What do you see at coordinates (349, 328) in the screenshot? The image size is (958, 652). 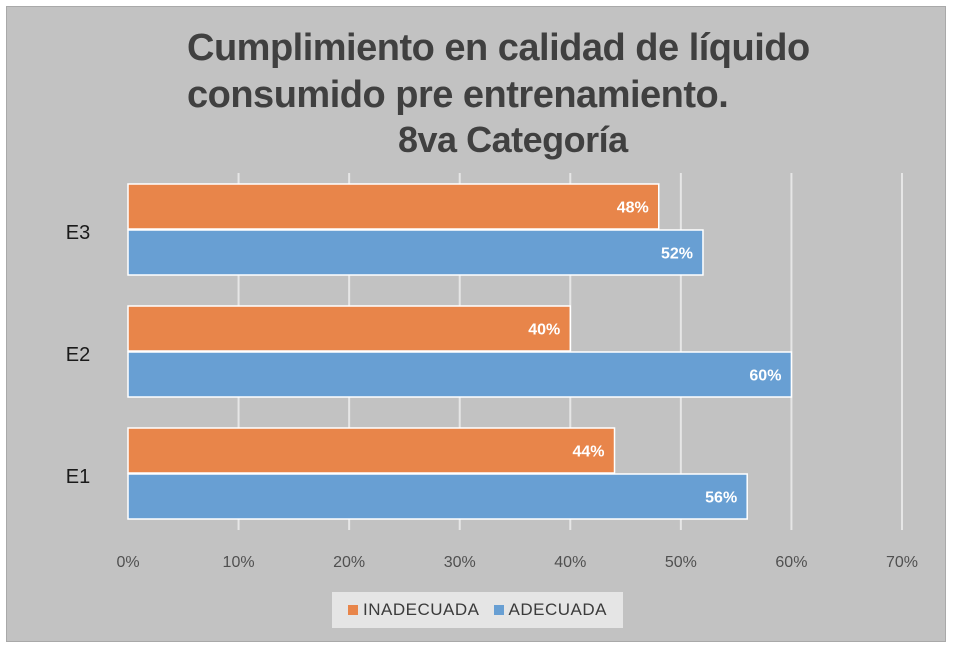 I see `bar-inadecuada-e2` at bounding box center [349, 328].